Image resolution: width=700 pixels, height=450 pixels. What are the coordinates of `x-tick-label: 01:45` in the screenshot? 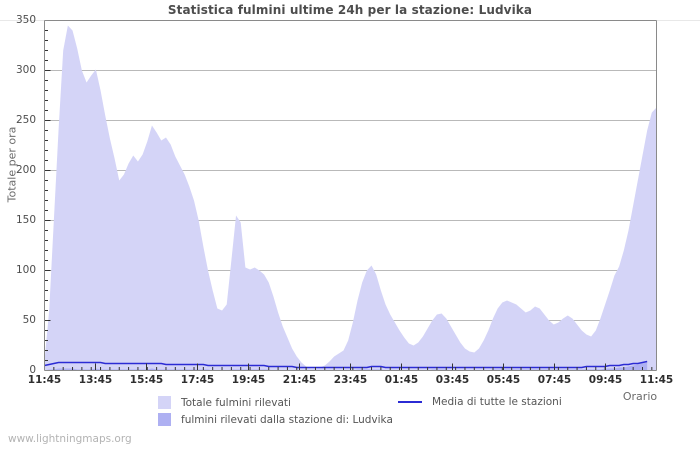 It's located at (401, 380).